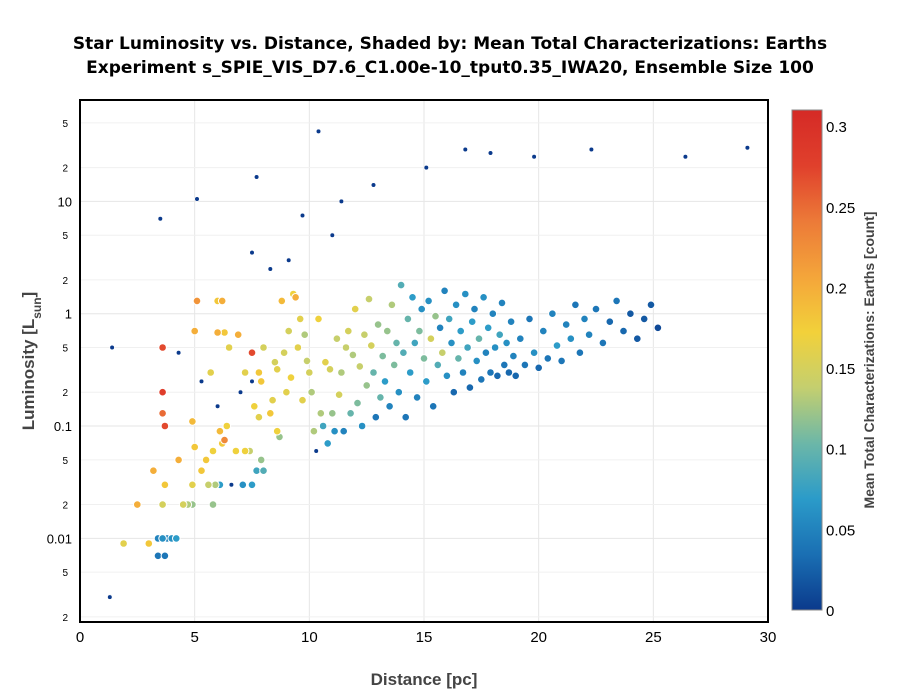 Image resolution: width=900 pixels, height=700 pixels. What do you see at coordinates (63, 426) in the screenshot?
I see `y-tick-label: 0.1` at bounding box center [63, 426].